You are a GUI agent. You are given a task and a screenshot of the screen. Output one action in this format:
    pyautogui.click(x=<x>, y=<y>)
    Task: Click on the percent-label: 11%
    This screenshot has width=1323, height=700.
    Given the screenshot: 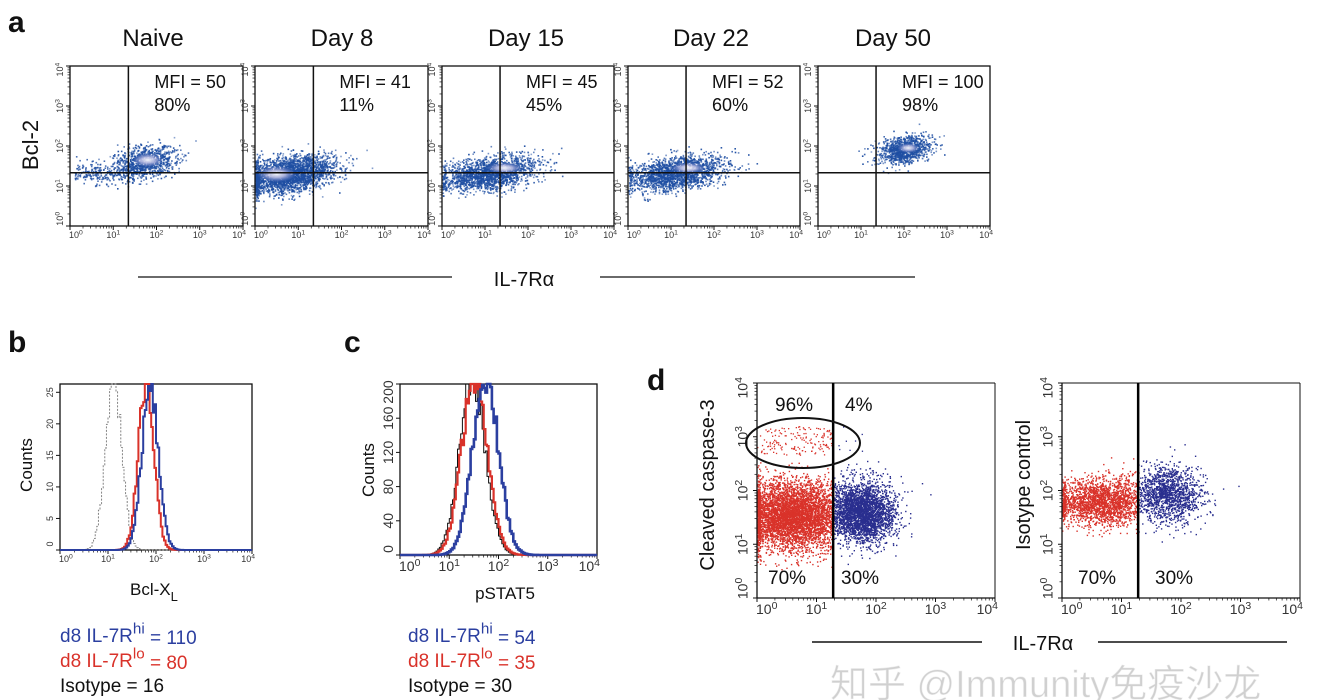 What is the action you would take?
    pyautogui.click(x=356, y=105)
    